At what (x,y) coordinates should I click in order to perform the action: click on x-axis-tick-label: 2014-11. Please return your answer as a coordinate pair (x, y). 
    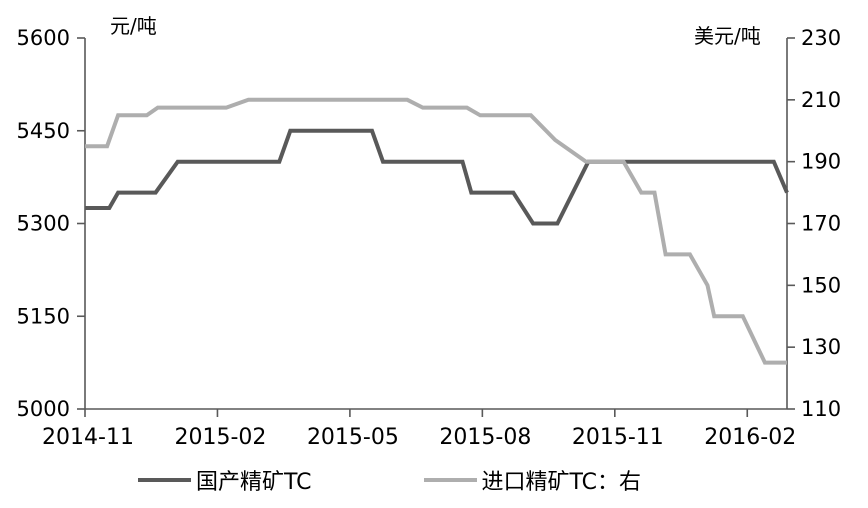
    Looking at the image, I should click on (88, 437).